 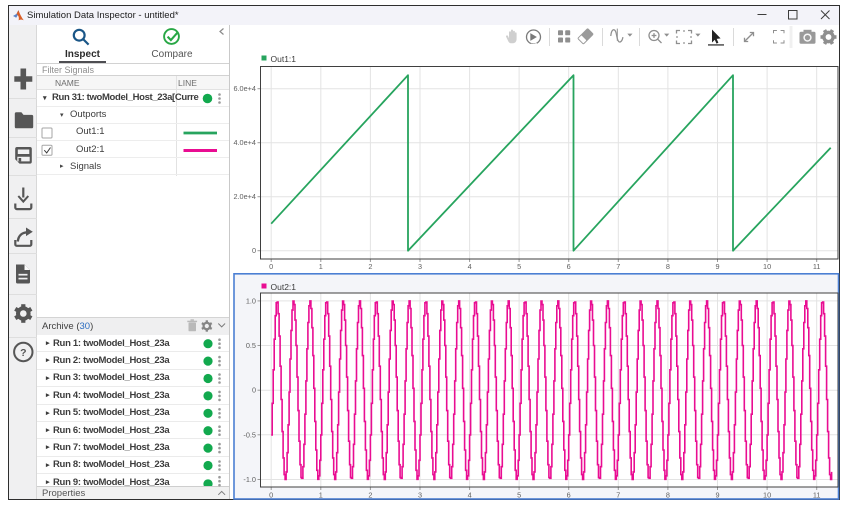 What do you see at coordinates (251, 300) in the screenshot?
I see `svg-text: 1.0` at bounding box center [251, 300].